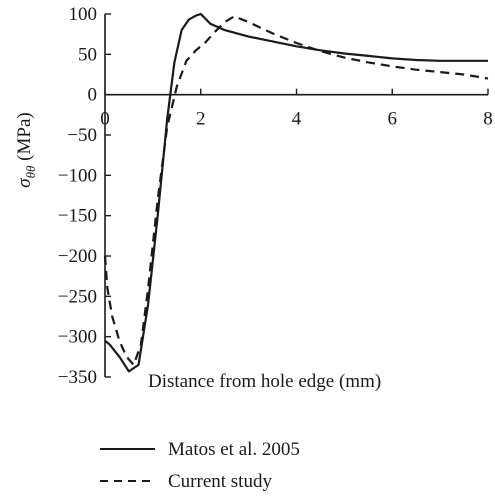 The height and width of the screenshot is (500, 495). I want to click on y-axis-unit-text: (MPa), so click(24, 136).